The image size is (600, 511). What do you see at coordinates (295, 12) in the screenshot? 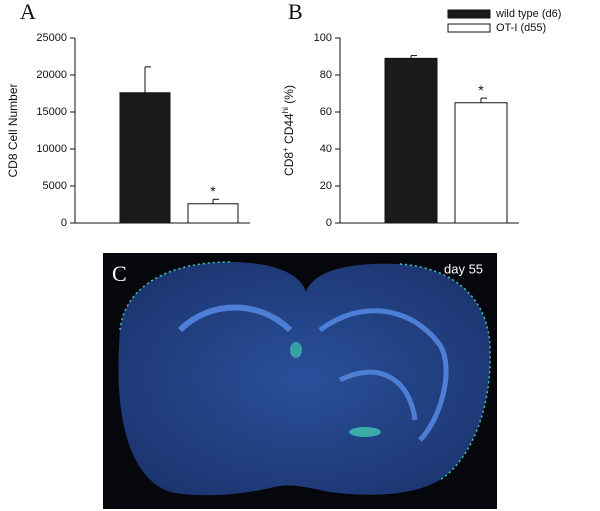
I see `panel-label: B` at bounding box center [295, 12].